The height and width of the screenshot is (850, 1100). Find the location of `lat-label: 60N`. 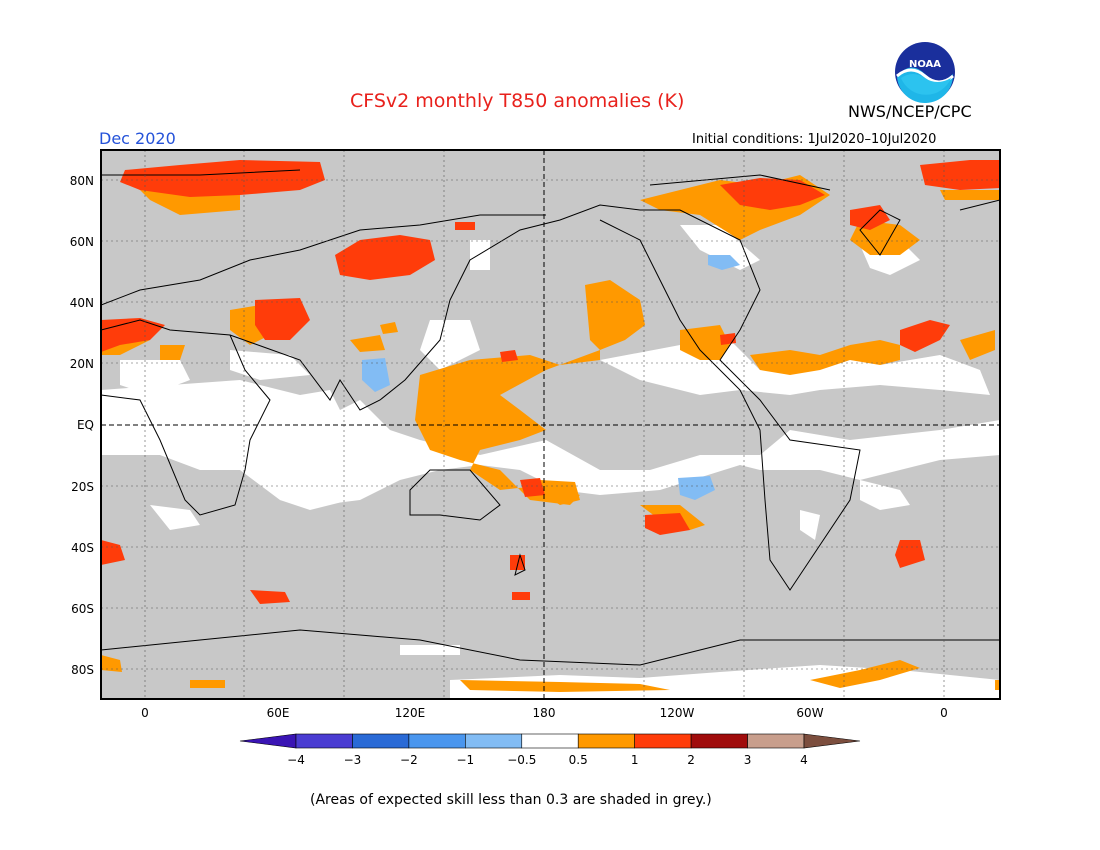

lat-label: 60N is located at coordinates (82, 242).